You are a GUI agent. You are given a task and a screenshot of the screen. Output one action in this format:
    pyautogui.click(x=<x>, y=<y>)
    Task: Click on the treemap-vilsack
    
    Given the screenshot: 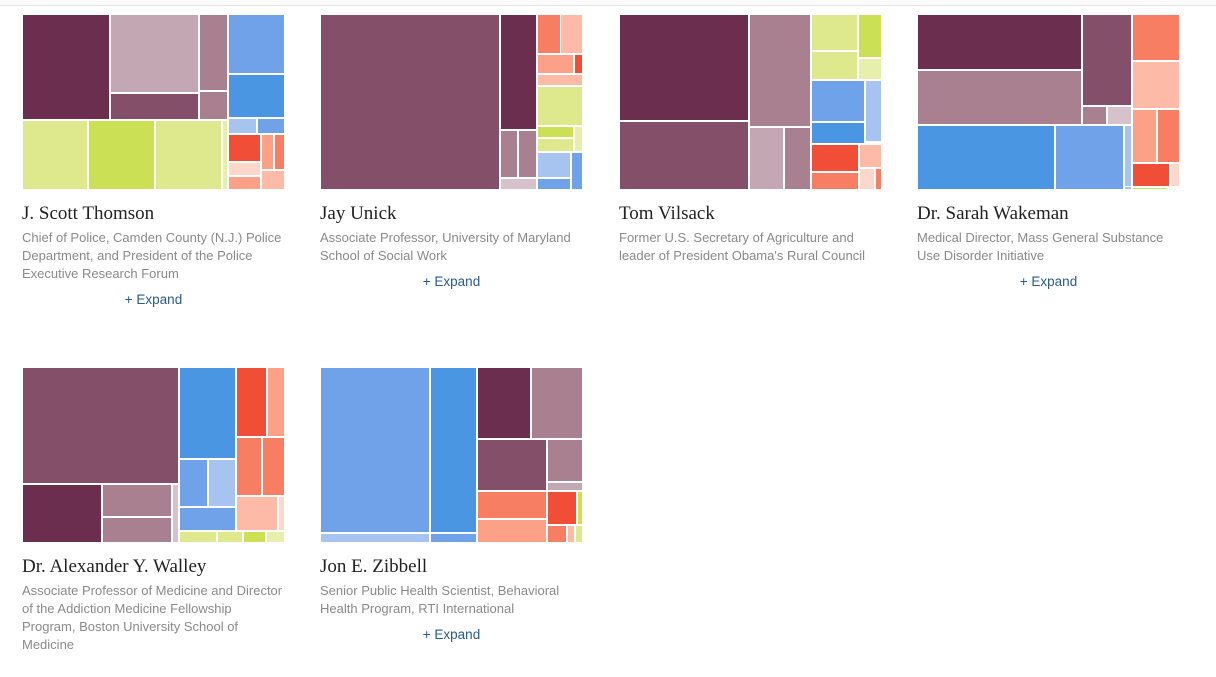 What is the action you would take?
    pyautogui.click(x=750, y=102)
    